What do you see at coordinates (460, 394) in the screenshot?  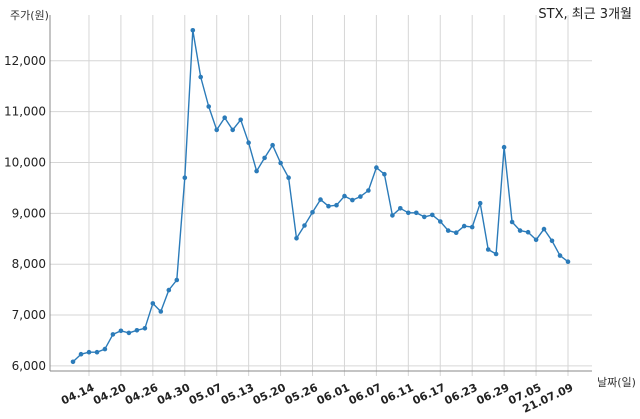 I see `x-tick-label: 06.23` at bounding box center [460, 394].